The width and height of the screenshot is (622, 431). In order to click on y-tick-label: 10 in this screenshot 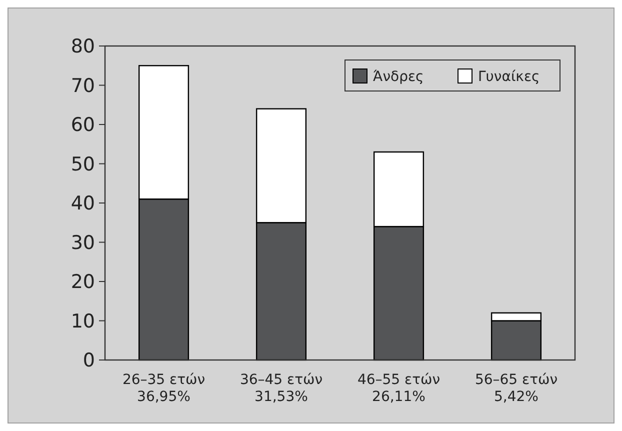, I will do `click(82, 321)`.